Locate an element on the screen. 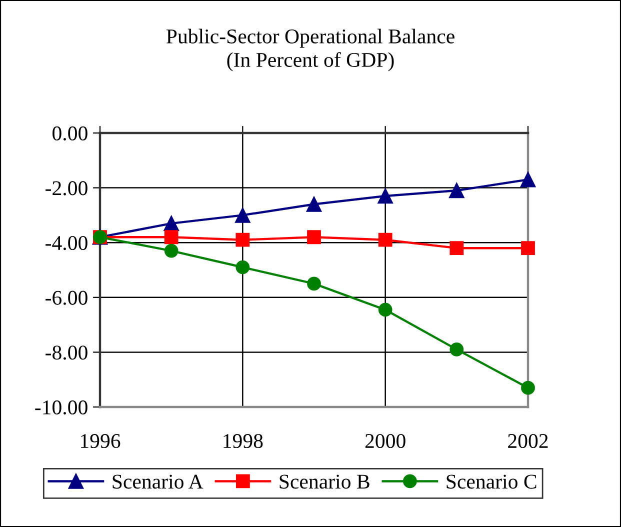 The height and width of the screenshot is (527, 621). y-tick-label: -8.00 is located at coordinates (67, 353).